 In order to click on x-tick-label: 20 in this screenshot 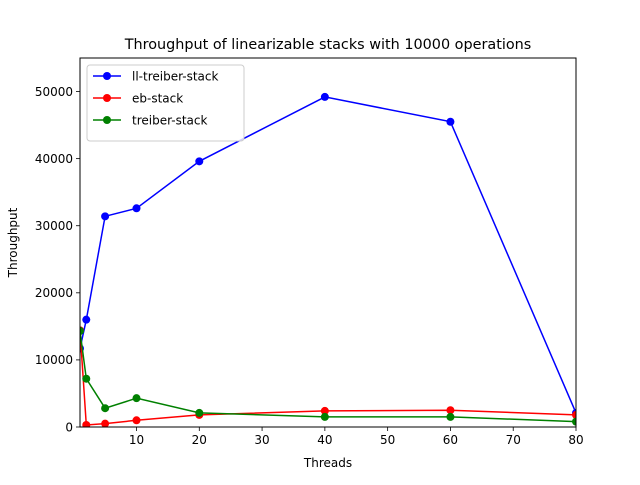, I will do `click(199, 440)`.